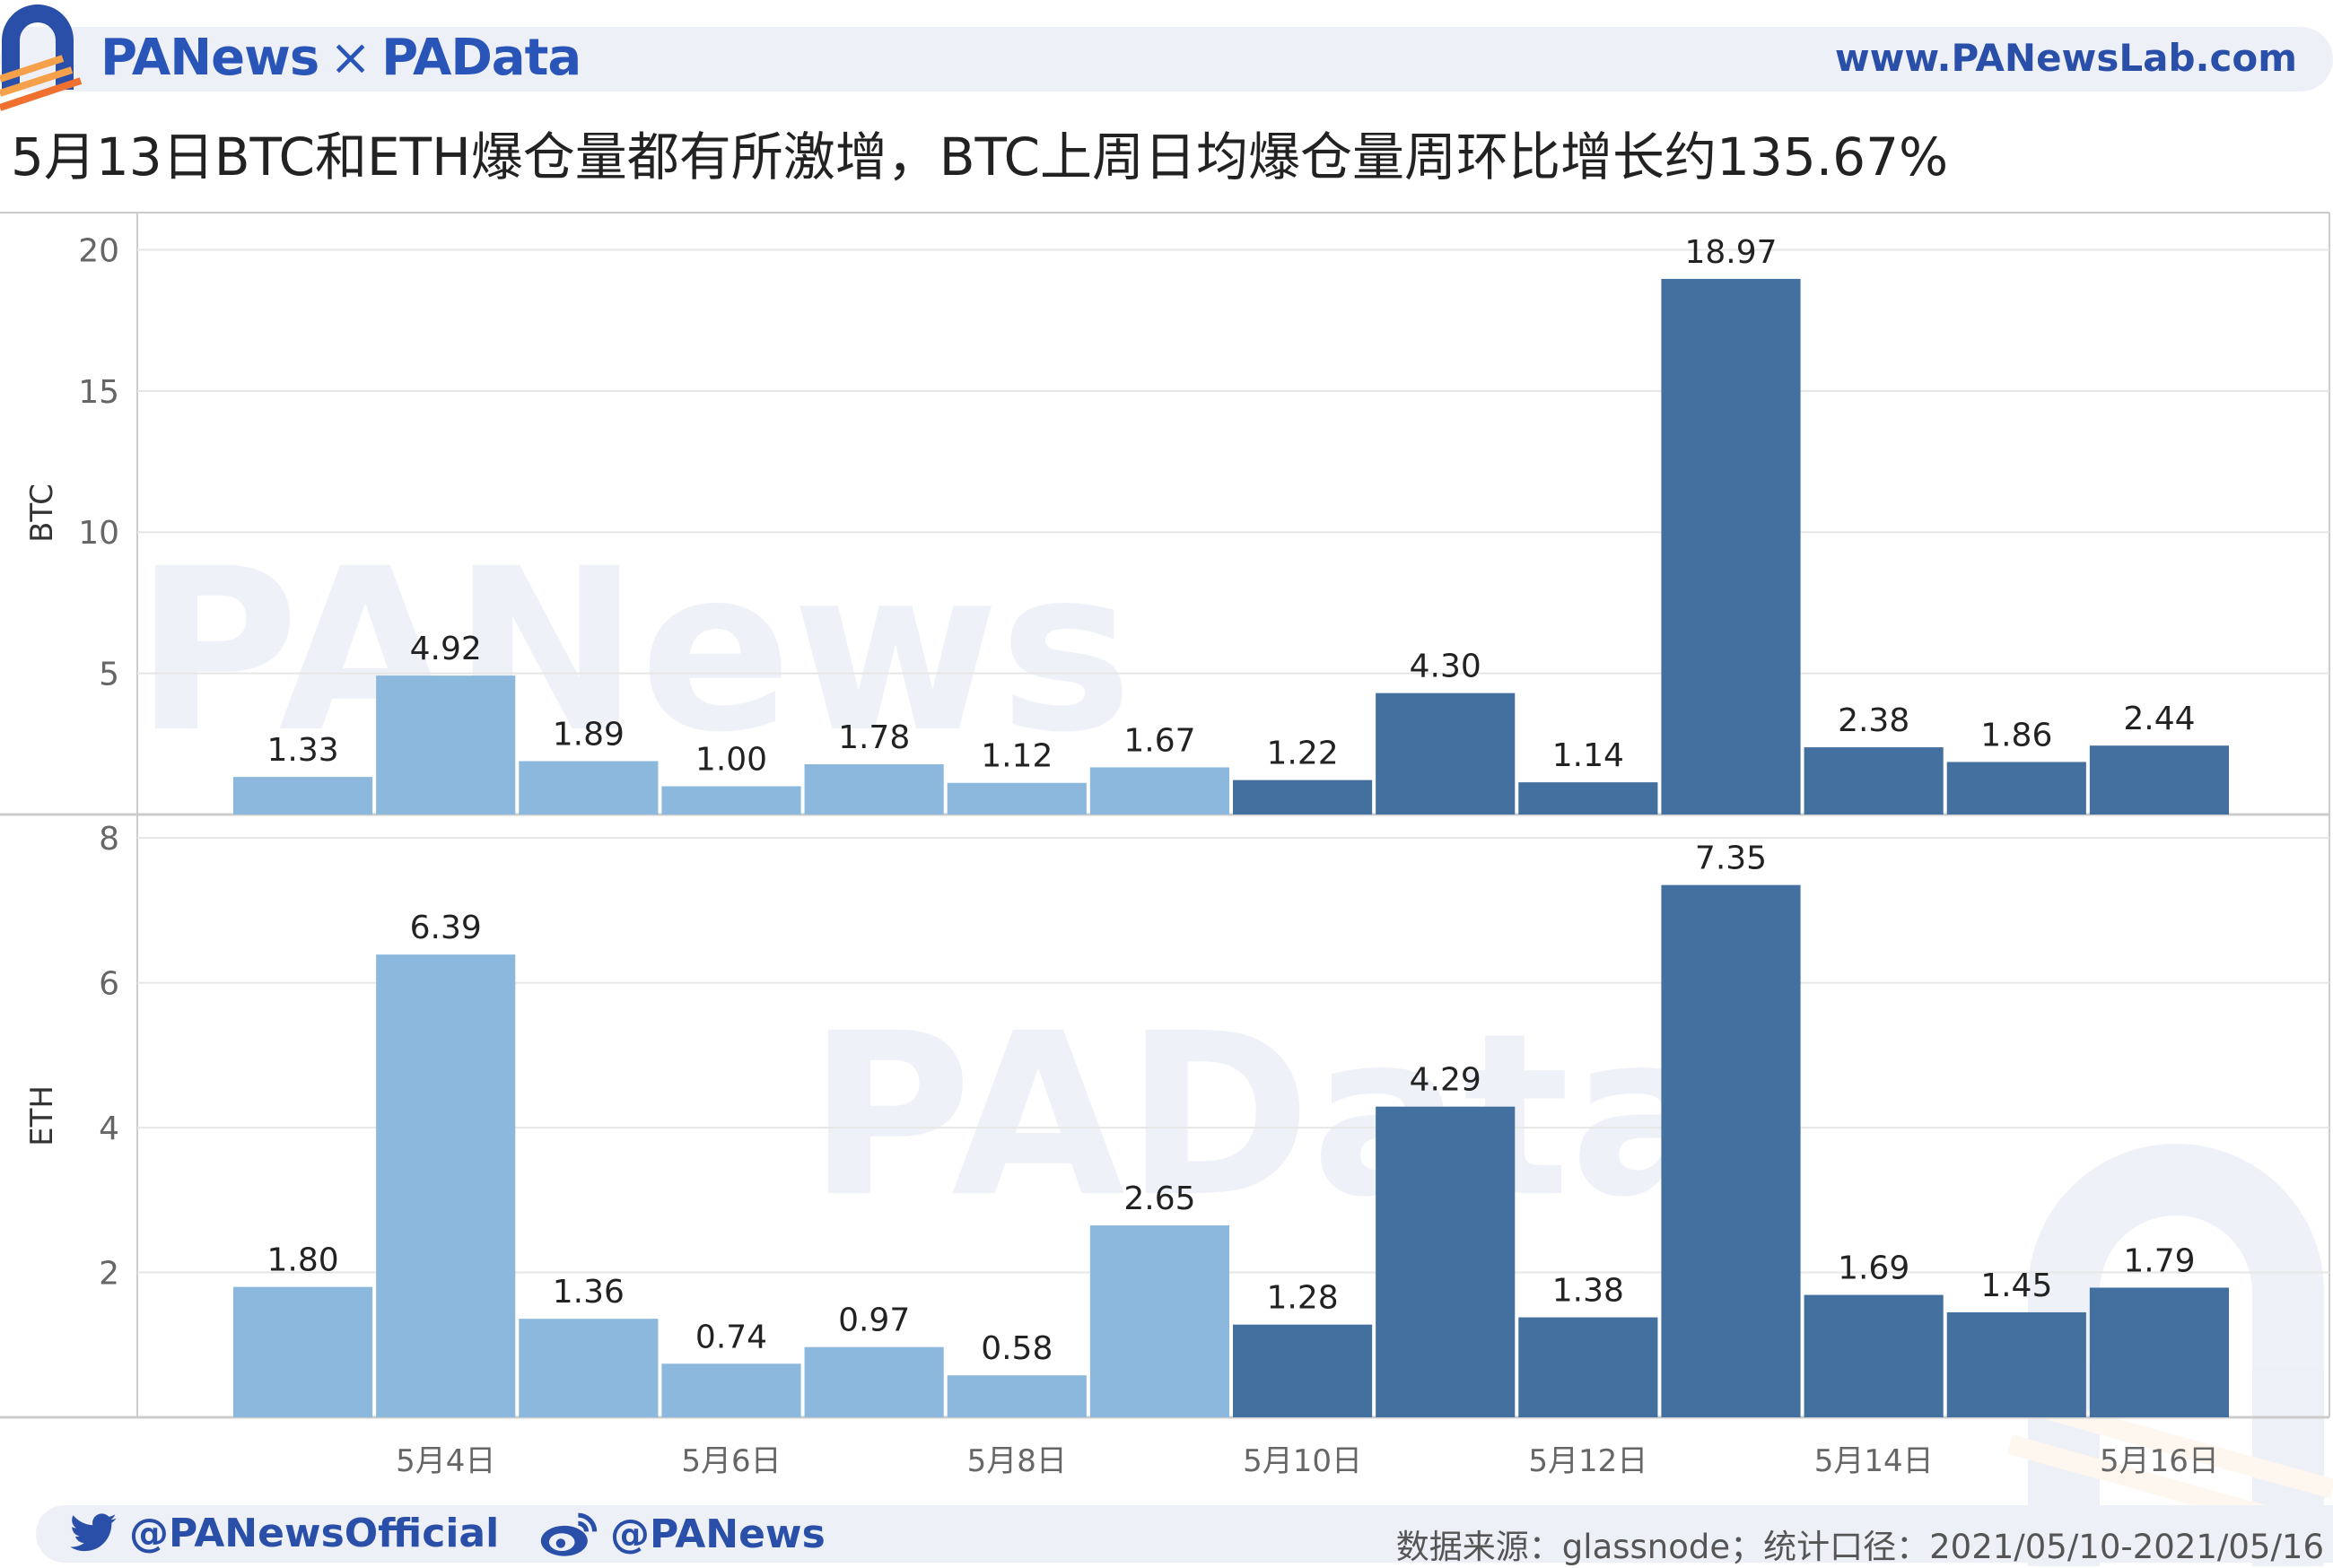 The height and width of the screenshot is (1568, 2333). I want to click on bar-value-label: 6.39, so click(446, 928).